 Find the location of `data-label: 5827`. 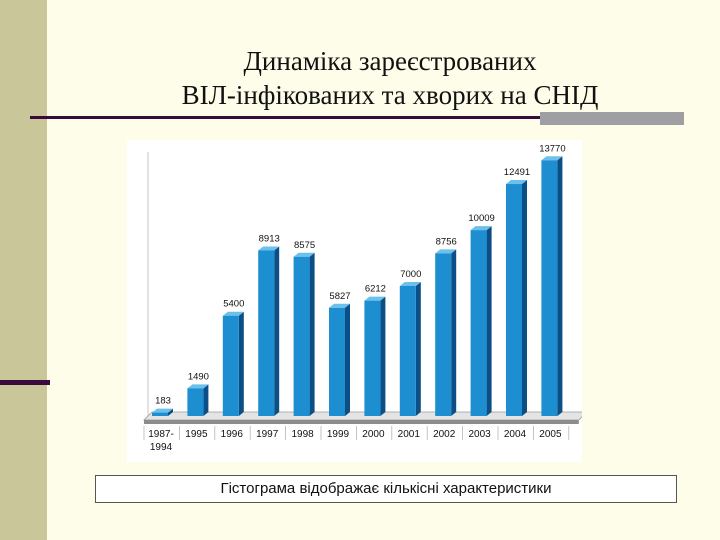

data-label: 5827 is located at coordinates (339, 296).